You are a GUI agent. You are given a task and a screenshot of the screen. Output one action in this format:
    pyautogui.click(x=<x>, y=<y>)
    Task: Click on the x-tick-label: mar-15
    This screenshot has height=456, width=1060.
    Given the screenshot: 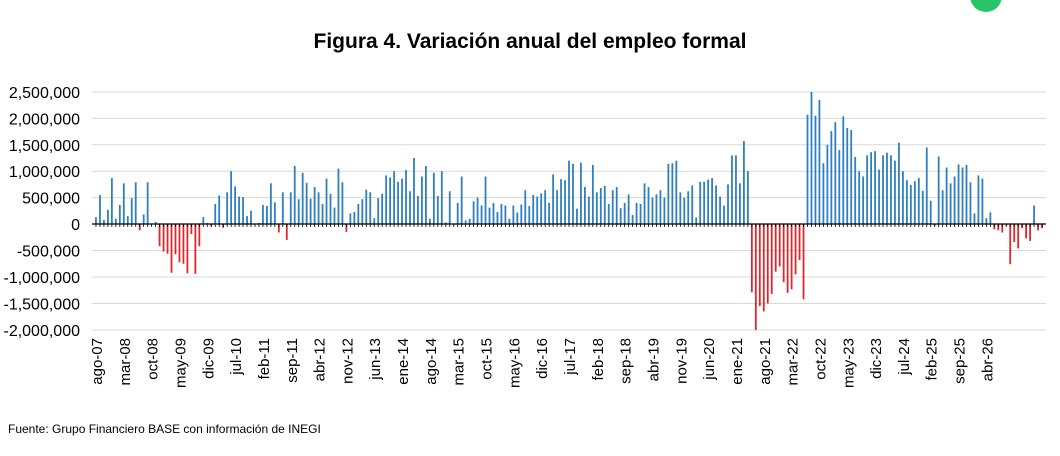 What is the action you would take?
    pyautogui.click(x=459, y=362)
    